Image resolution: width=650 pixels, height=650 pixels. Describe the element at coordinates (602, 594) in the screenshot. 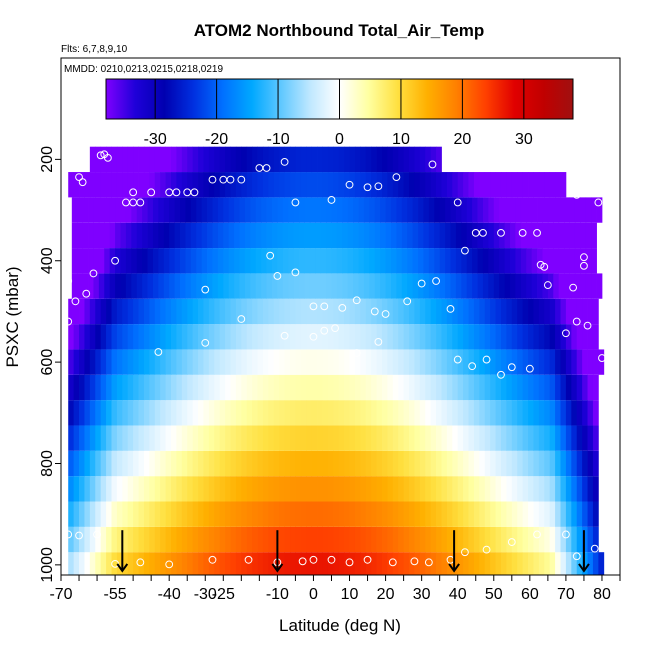

I see `x-tick-label: 80` at that location.